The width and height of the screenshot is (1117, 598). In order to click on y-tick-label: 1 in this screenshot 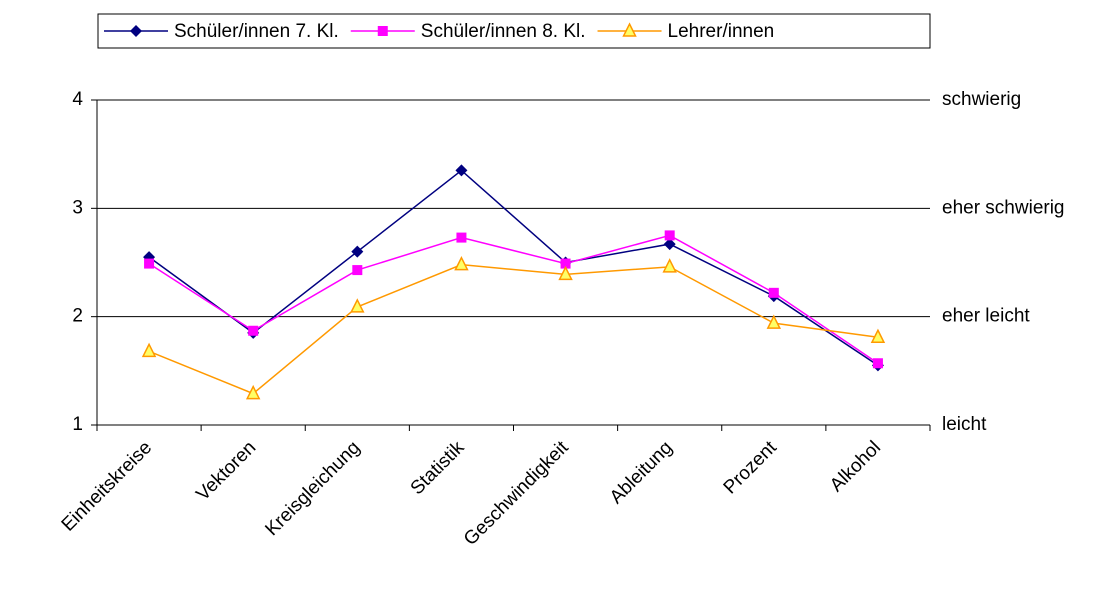, I will do `click(77, 424)`.